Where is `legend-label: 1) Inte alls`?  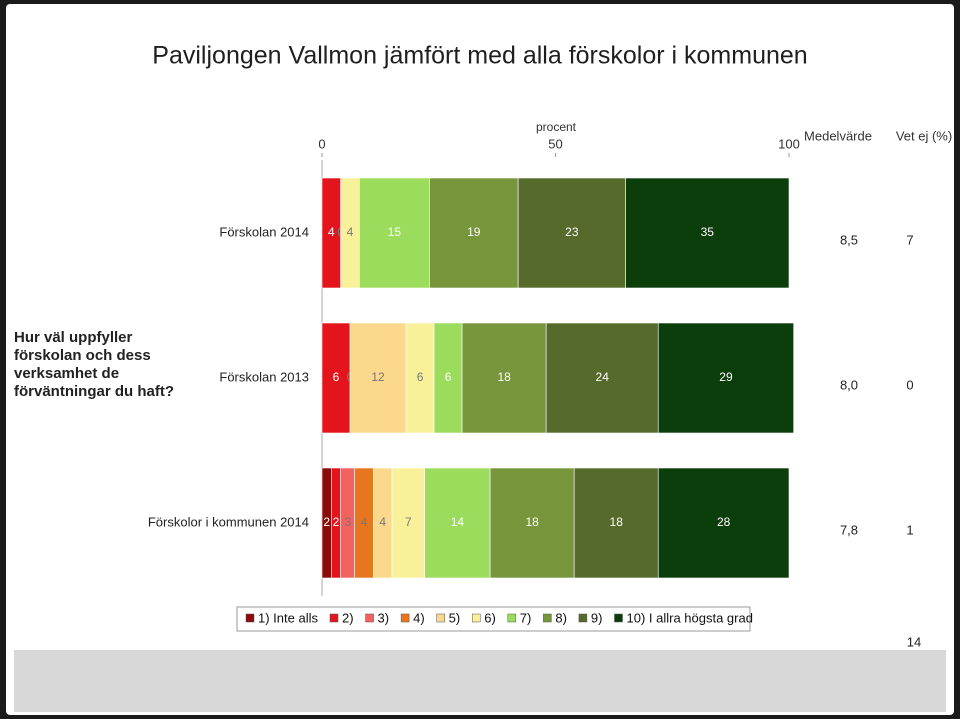 legend-label: 1) Inte alls is located at coordinates (288, 617).